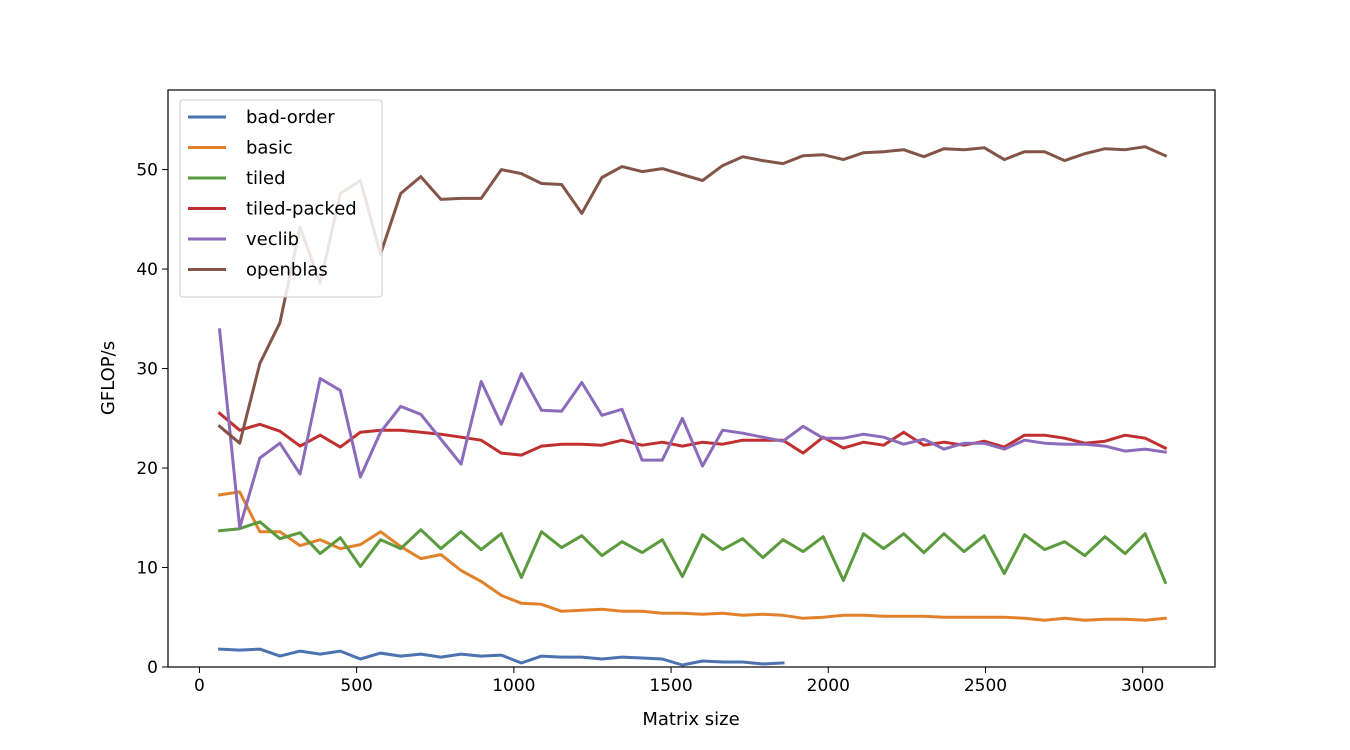 This screenshot has height=750, width=1350. I want to click on legend-label-basic: basic, so click(269, 148).